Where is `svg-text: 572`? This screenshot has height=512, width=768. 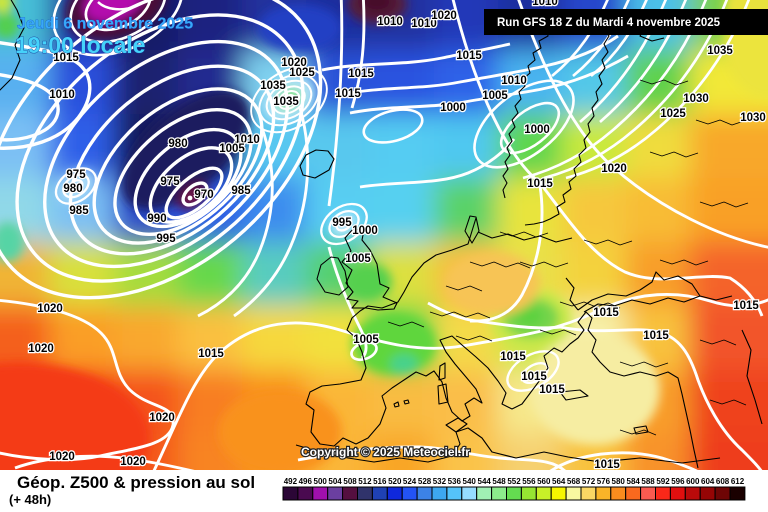 svg-text: 572 is located at coordinates (589, 481).